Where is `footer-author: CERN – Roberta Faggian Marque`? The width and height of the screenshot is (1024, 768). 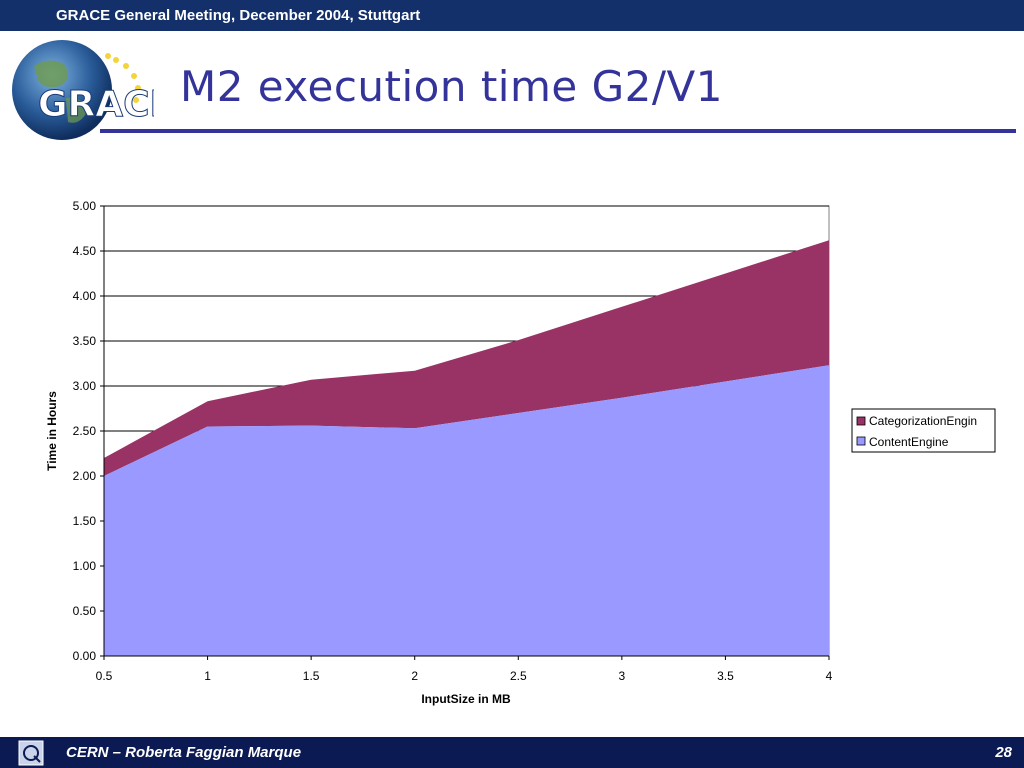 footer-author: CERN – Roberta Faggian Marque is located at coordinates (184, 752).